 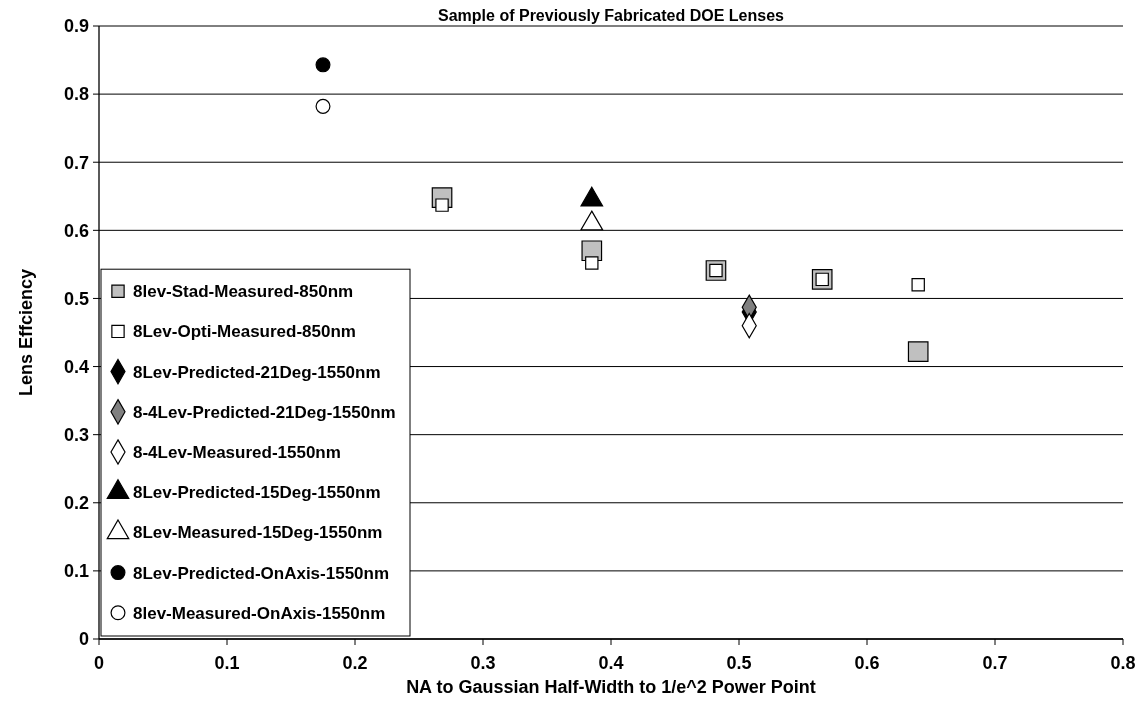 What do you see at coordinates (257, 493) in the screenshot?
I see `legend-label: 8Lev-Predicted-15Deg-1550nm` at bounding box center [257, 493].